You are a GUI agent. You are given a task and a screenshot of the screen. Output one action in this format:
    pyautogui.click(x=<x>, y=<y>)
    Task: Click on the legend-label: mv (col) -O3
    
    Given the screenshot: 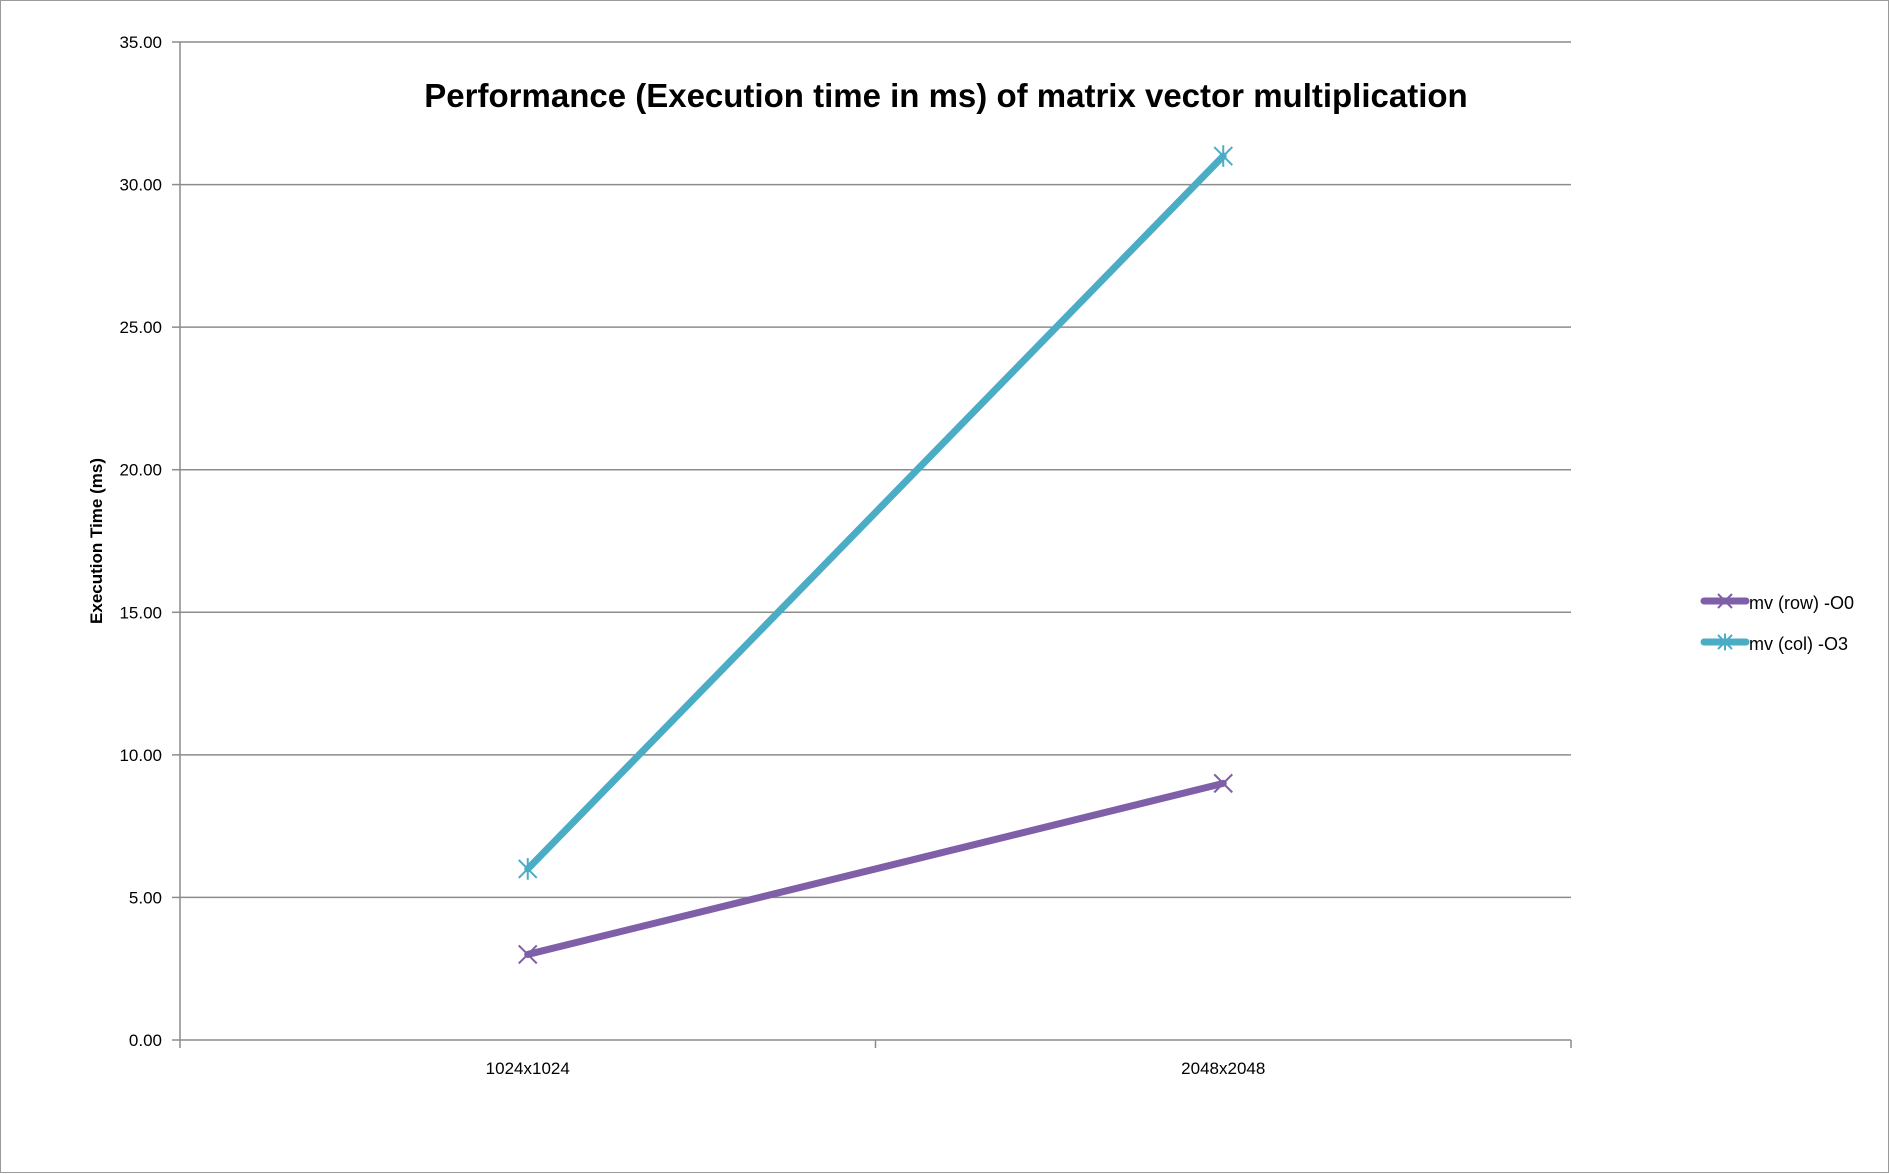 What is the action you would take?
    pyautogui.click(x=1798, y=644)
    